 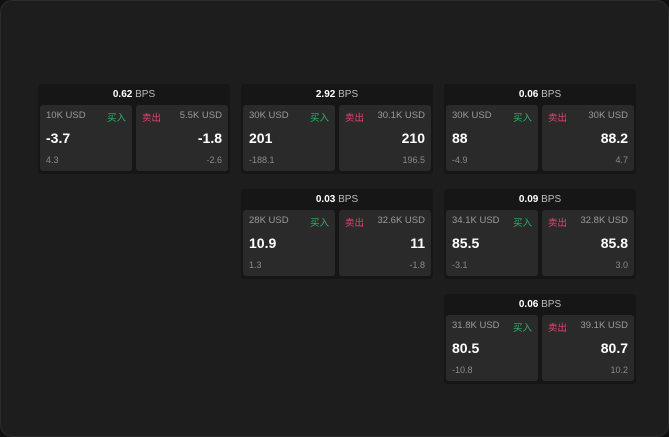 I want to click on ask-price: 85.8, so click(x=614, y=243).